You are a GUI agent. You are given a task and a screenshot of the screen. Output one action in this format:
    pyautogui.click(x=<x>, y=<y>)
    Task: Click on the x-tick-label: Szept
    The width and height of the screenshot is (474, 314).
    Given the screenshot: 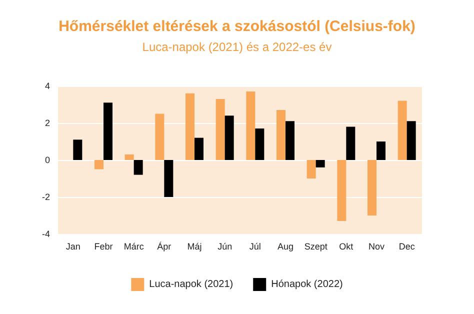 What is the action you would take?
    pyautogui.click(x=316, y=247)
    